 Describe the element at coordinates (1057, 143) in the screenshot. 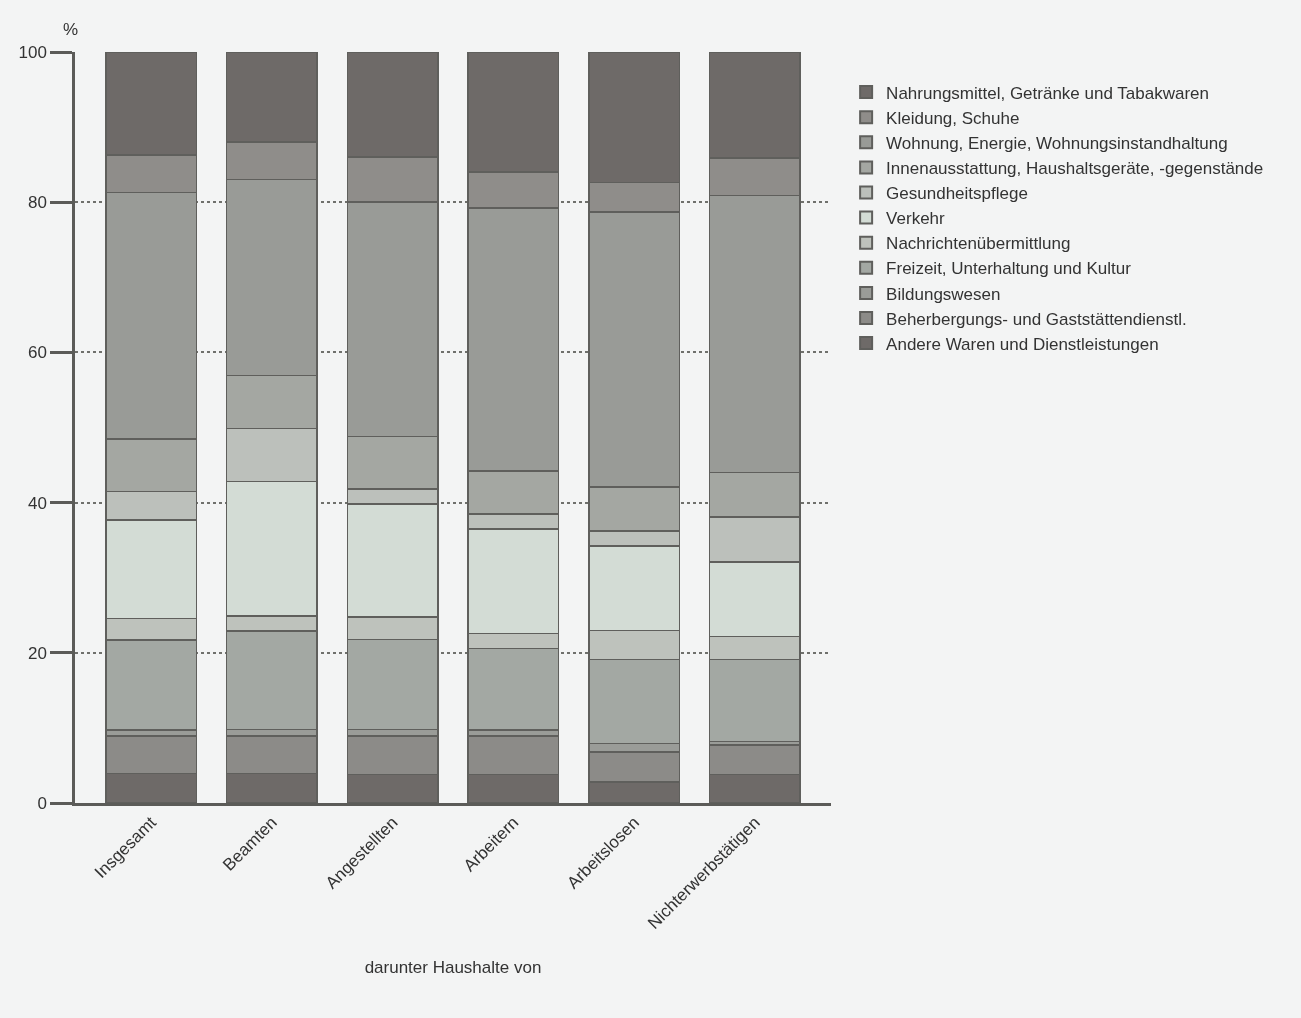

I see `legend-label: Wohnung, Energie, Wohnungsinstandhaltung` at that location.